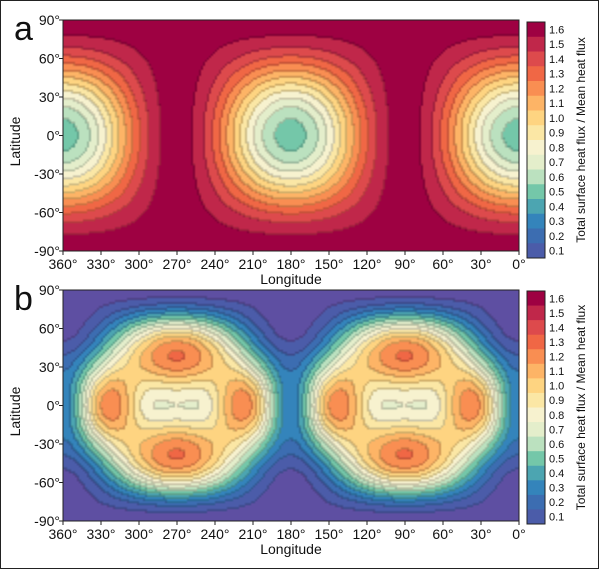 This screenshot has width=600, height=570. I want to click on panel-label: b, so click(23, 299).